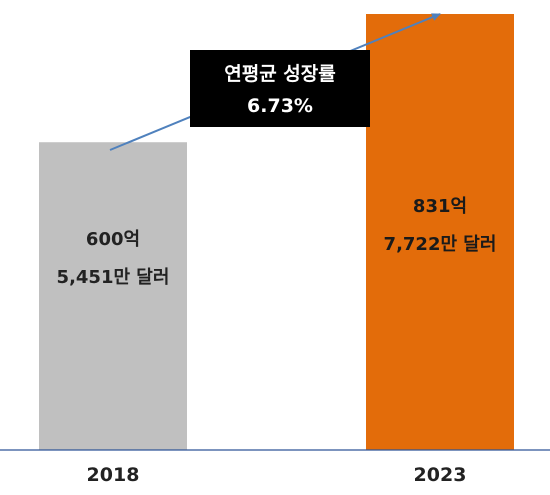 The image size is (550, 495). Describe the element at coordinates (277, 242) in the screenshot. I see `bar-labels-layer: 600억 5,451만 달러 831억 7,722만 달러` at that location.